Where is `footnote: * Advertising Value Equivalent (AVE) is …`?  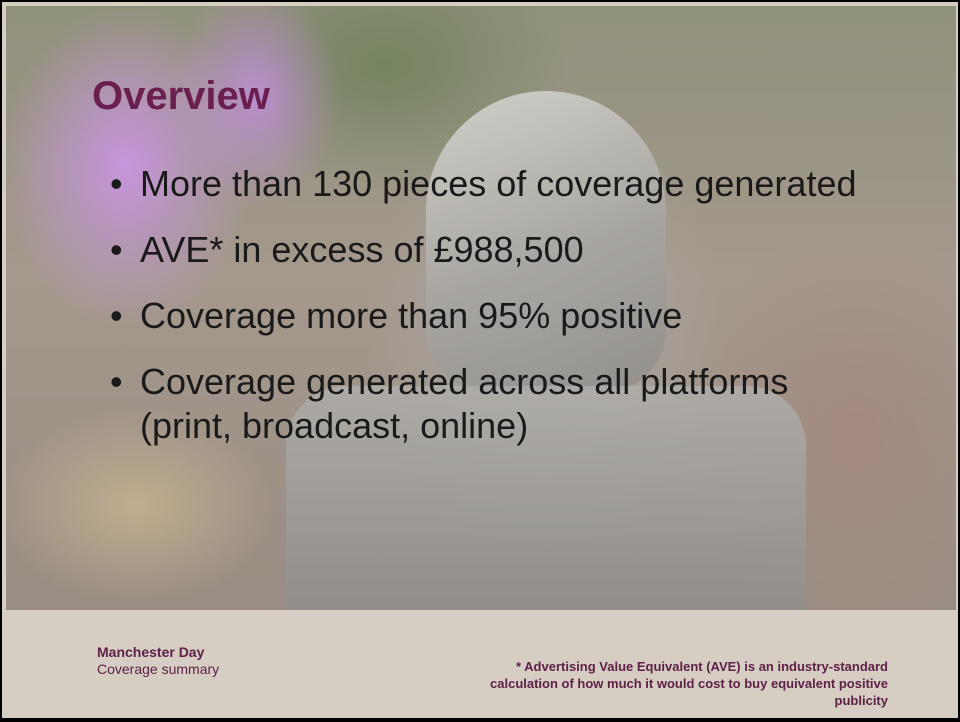 footnote: * Advertising Value Equivalent (AVE) is … is located at coordinates (688, 683).